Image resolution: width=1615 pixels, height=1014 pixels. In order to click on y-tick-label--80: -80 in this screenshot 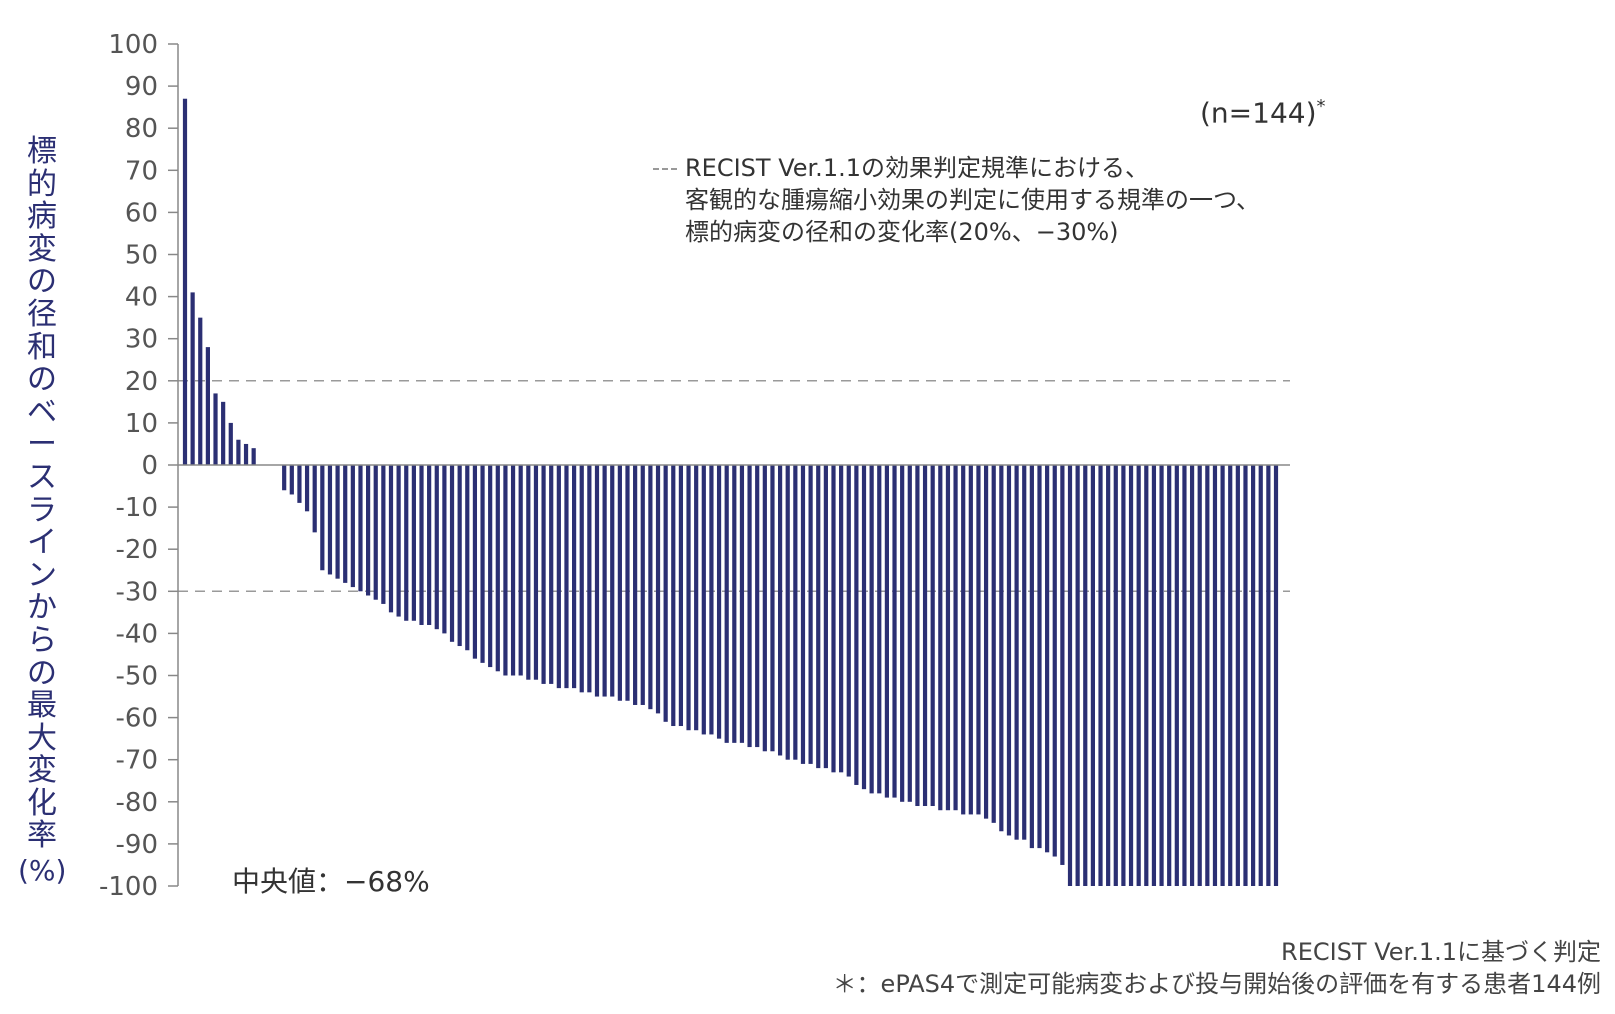, I will do `click(137, 803)`.